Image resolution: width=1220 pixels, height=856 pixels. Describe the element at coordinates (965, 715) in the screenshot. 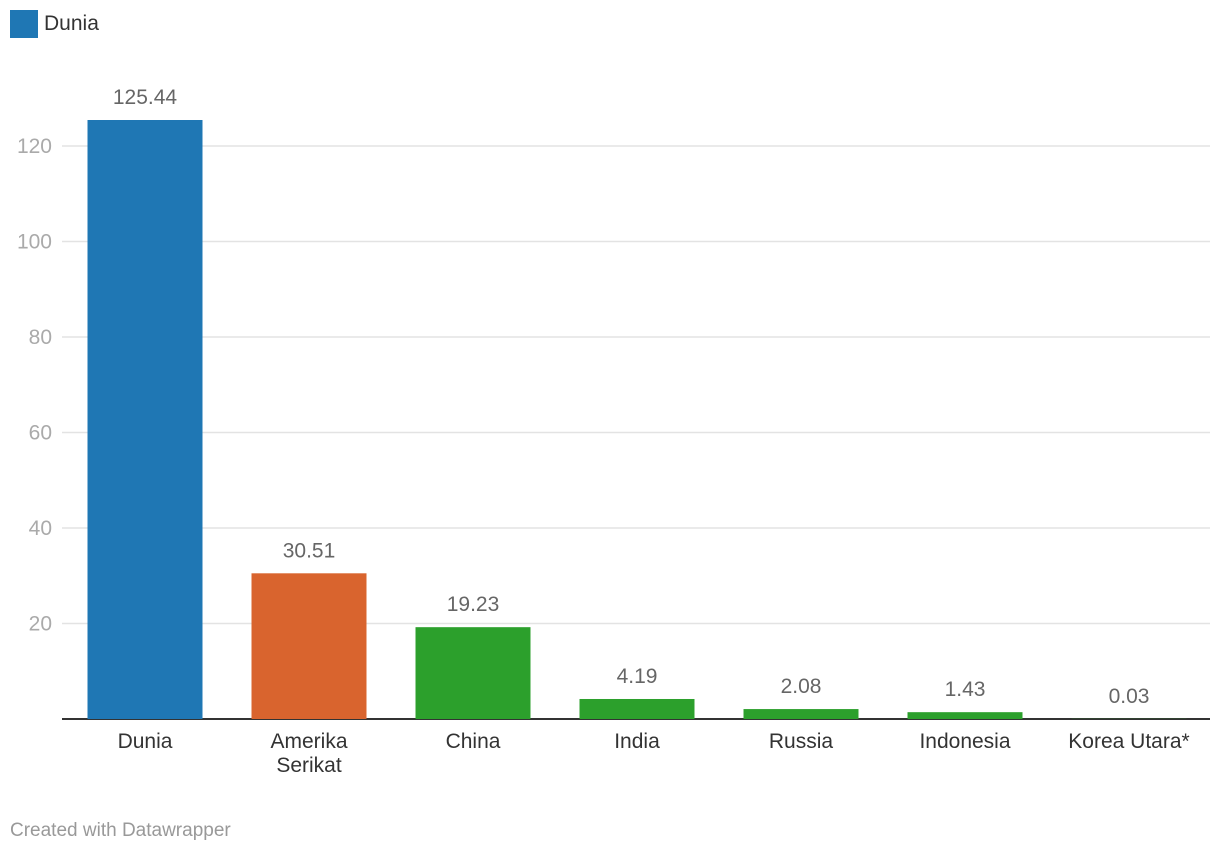

I see `bar-indonesia` at that location.